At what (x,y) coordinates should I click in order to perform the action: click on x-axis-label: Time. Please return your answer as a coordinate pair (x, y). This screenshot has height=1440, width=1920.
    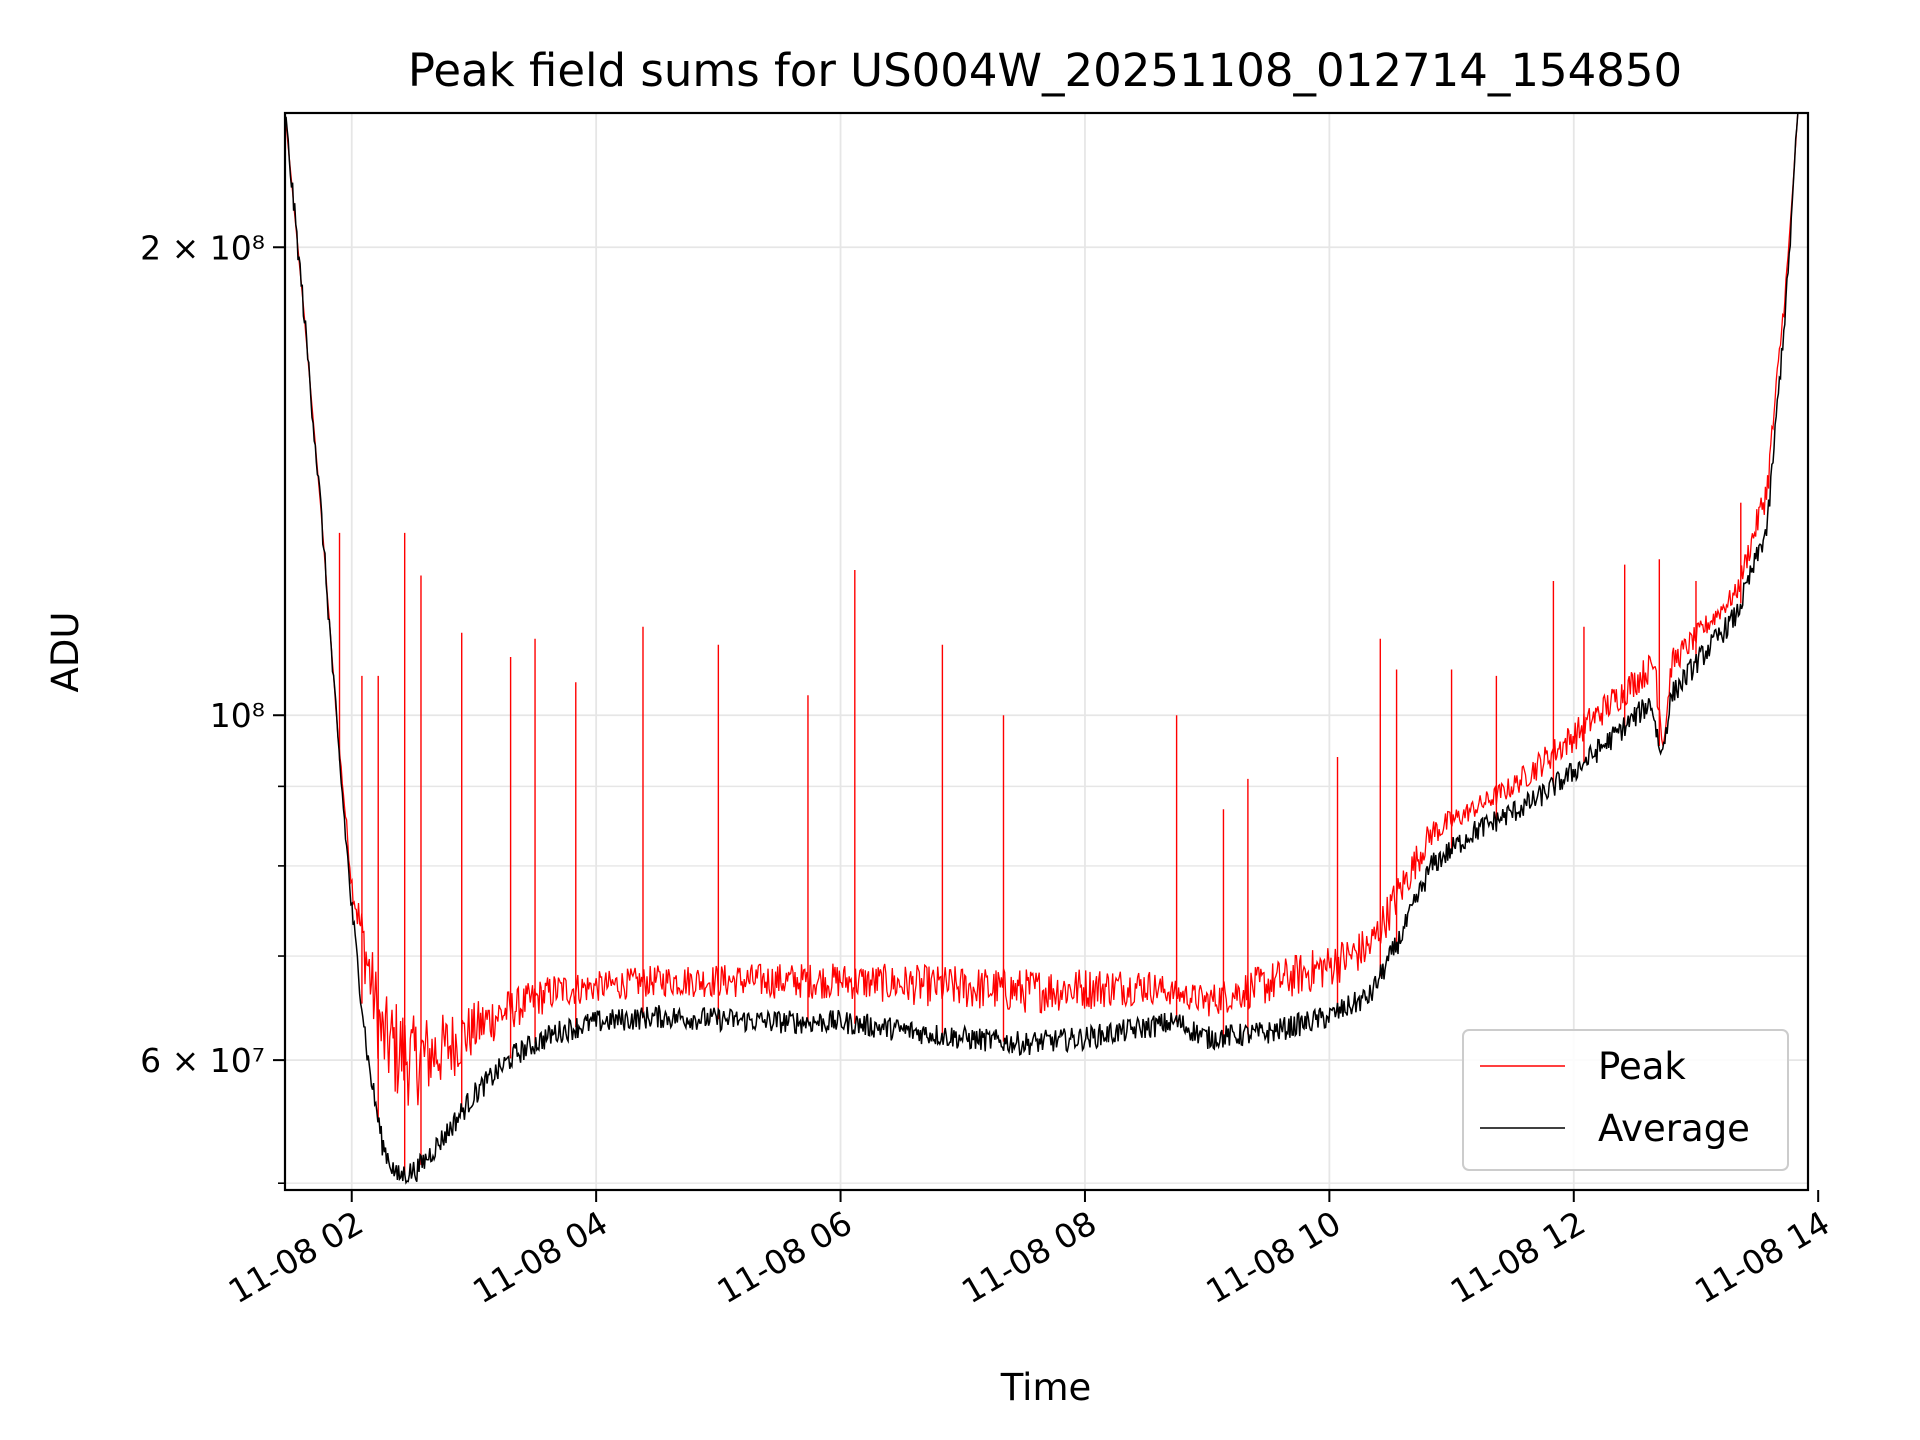
    Looking at the image, I should click on (1046, 1387).